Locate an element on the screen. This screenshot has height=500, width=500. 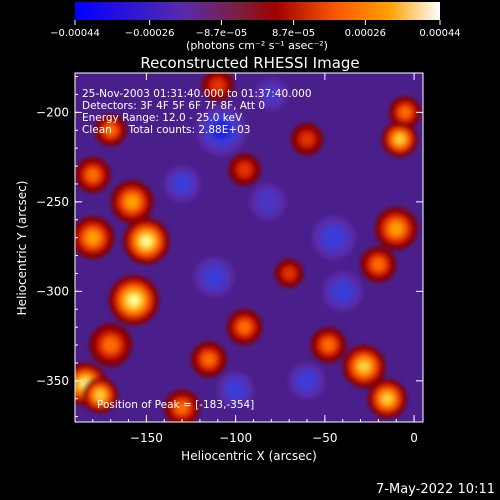
y-tick-label: −200 is located at coordinates (52, 112).